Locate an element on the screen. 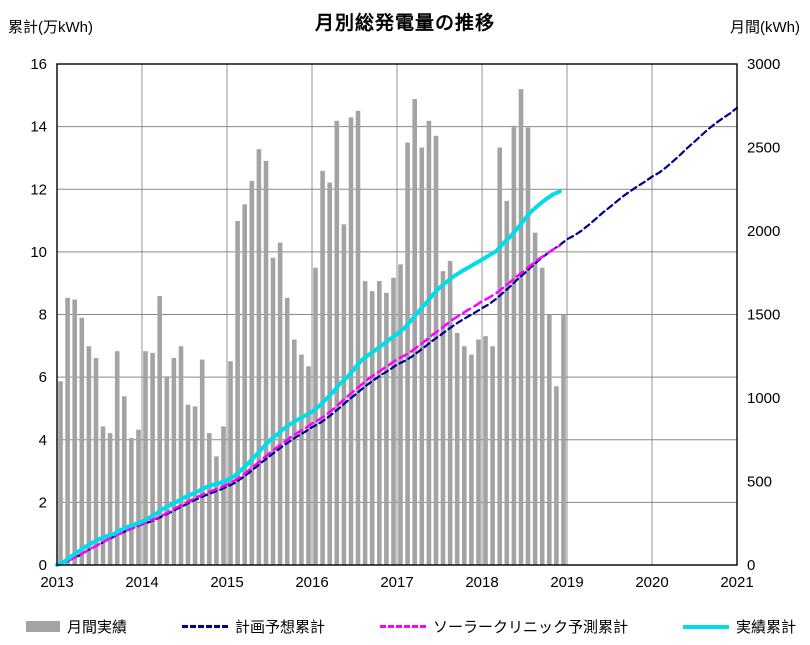 The height and width of the screenshot is (645, 810). left-tick-label: 0 is located at coordinates (43, 565).